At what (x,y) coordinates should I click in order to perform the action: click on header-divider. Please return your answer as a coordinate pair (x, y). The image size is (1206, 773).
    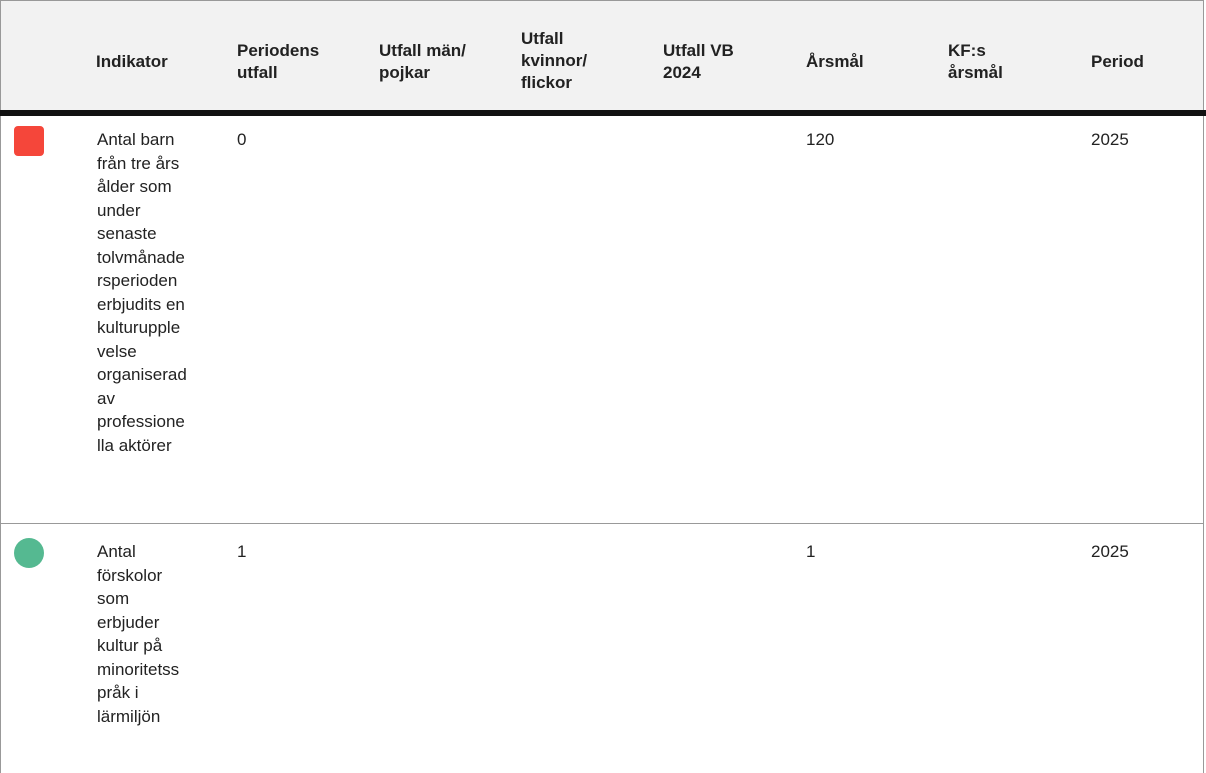
    Looking at the image, I should click on (603, 113).